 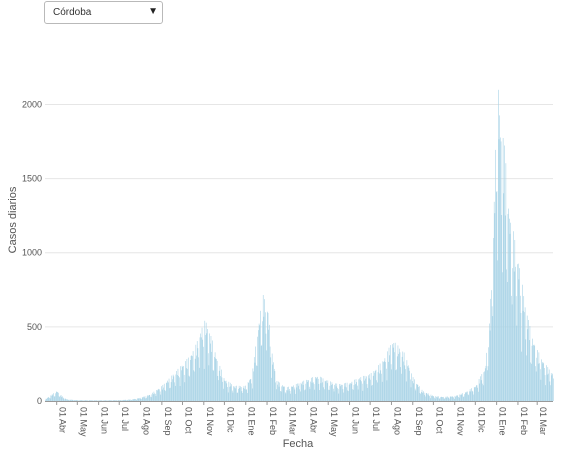 I want to click on x-tick-label: 01 Ago, so click(x=397, y=421).